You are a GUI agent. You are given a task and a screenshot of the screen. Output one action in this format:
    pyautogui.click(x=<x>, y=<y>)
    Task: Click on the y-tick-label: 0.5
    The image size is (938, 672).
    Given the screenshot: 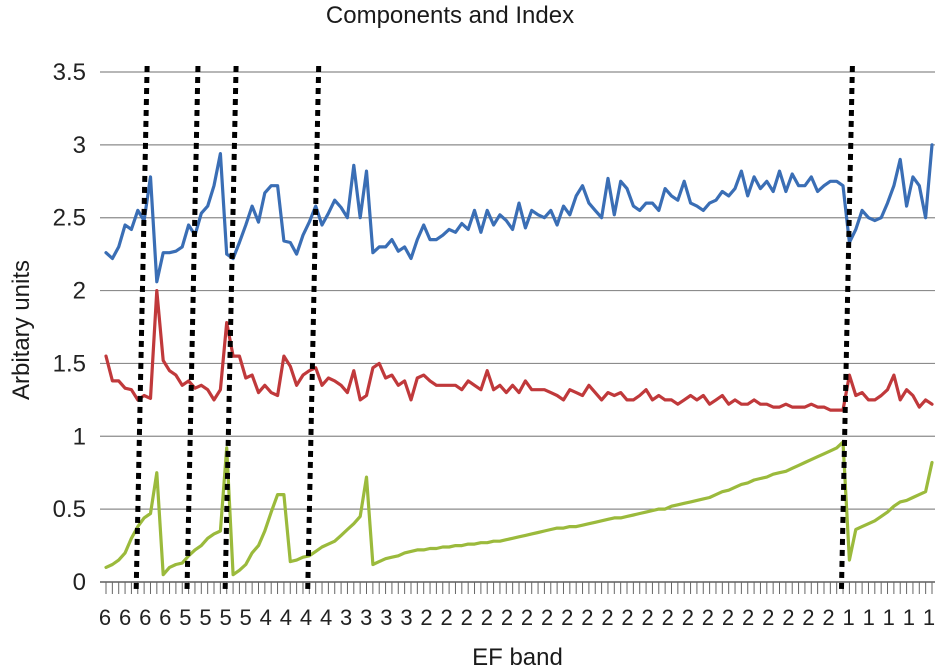 What is the action you would take?
    pyautogui.click(x=69, y=509)
    